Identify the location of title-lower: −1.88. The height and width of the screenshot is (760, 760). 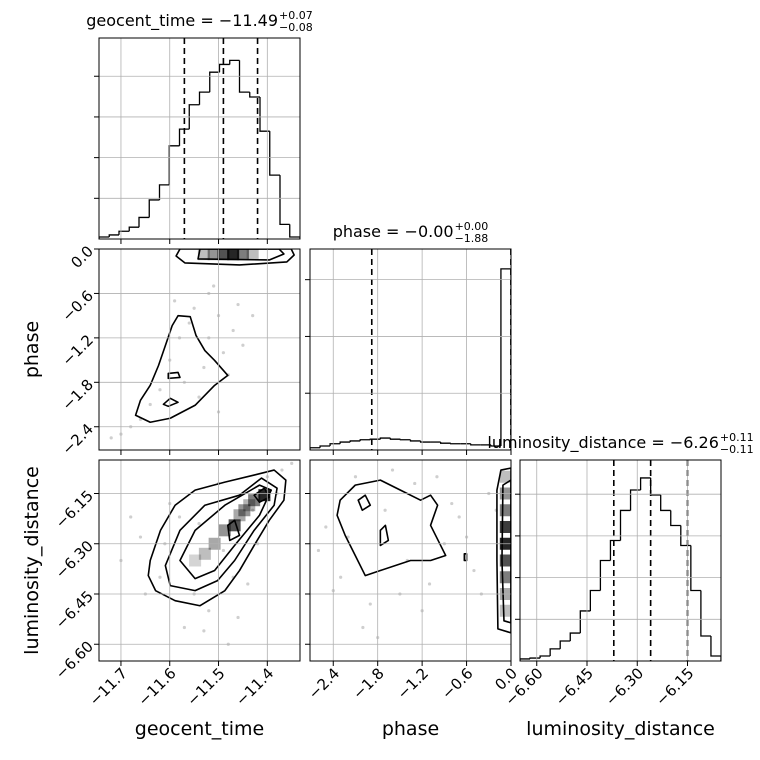
(472, 238).